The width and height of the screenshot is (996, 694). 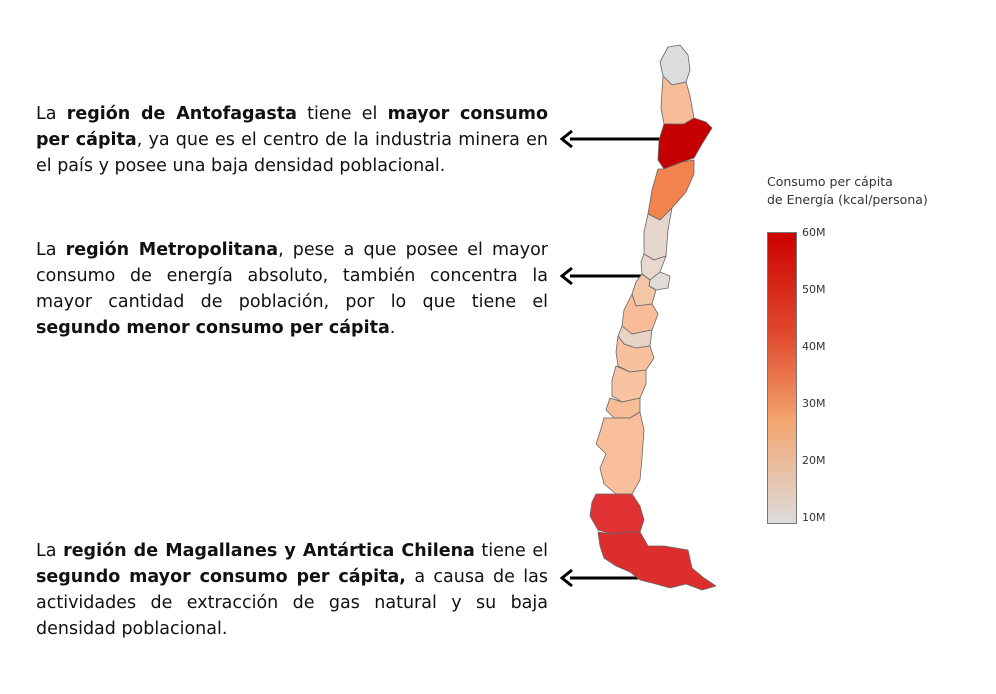 I want to click on legend-tick: 50M, so click(x=814, y=289).